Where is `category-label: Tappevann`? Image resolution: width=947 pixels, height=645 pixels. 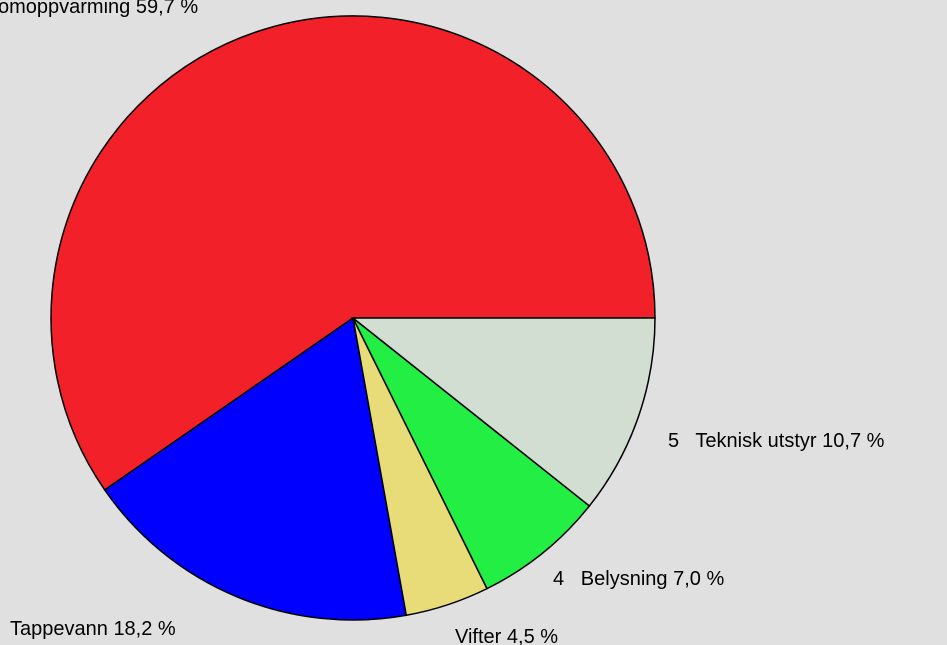
category-label: Tappevann is located at coordinates (59, 629).